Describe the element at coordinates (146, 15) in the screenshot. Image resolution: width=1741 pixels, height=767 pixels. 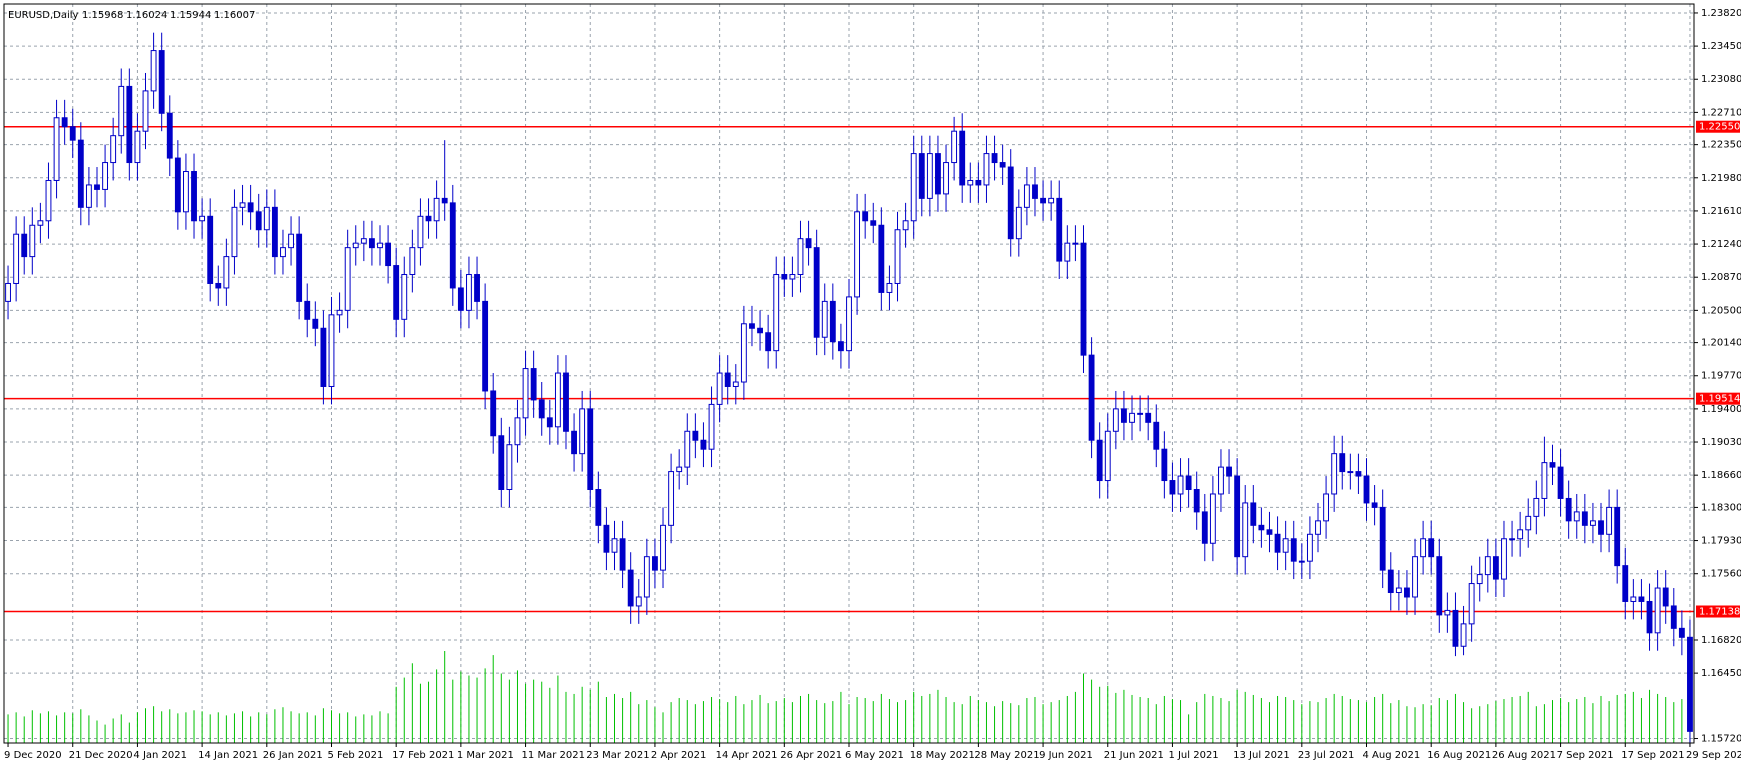
I see `header-value: 1.16024` at that location.